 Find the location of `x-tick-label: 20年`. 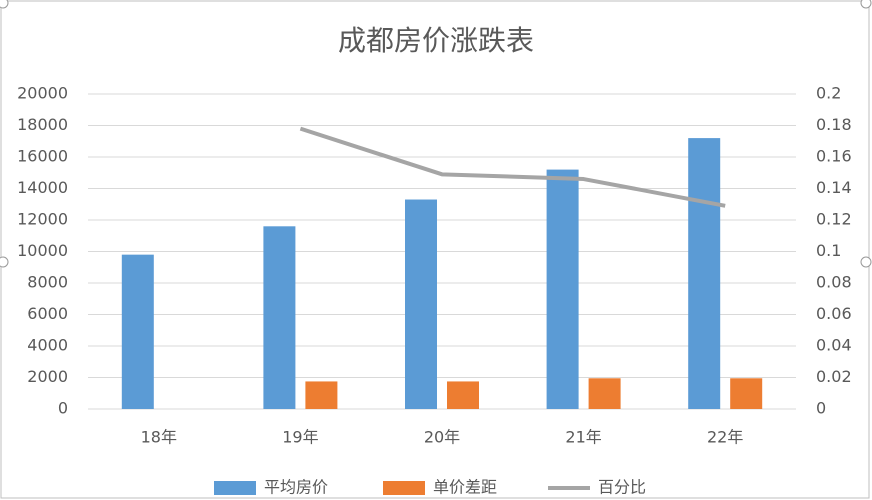

x-tick-label: 20年 is located at coordinates (442, 437).